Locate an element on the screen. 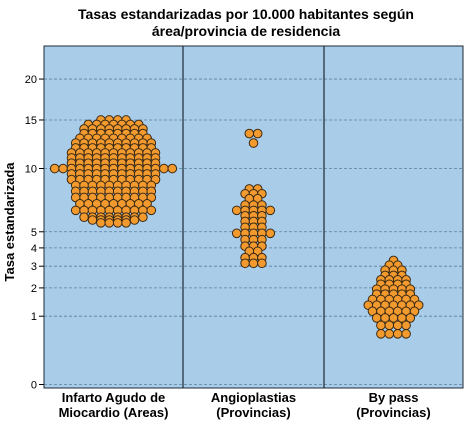 Image resolution: width=472 pixels, height=432 pixels. y-tick-label: 15 is located at coordinates (31, 121).